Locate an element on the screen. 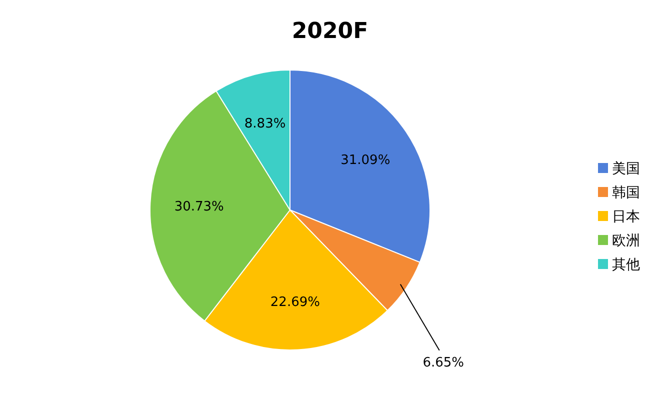  legend-label: 日本 is located at coordinates (626, 217).